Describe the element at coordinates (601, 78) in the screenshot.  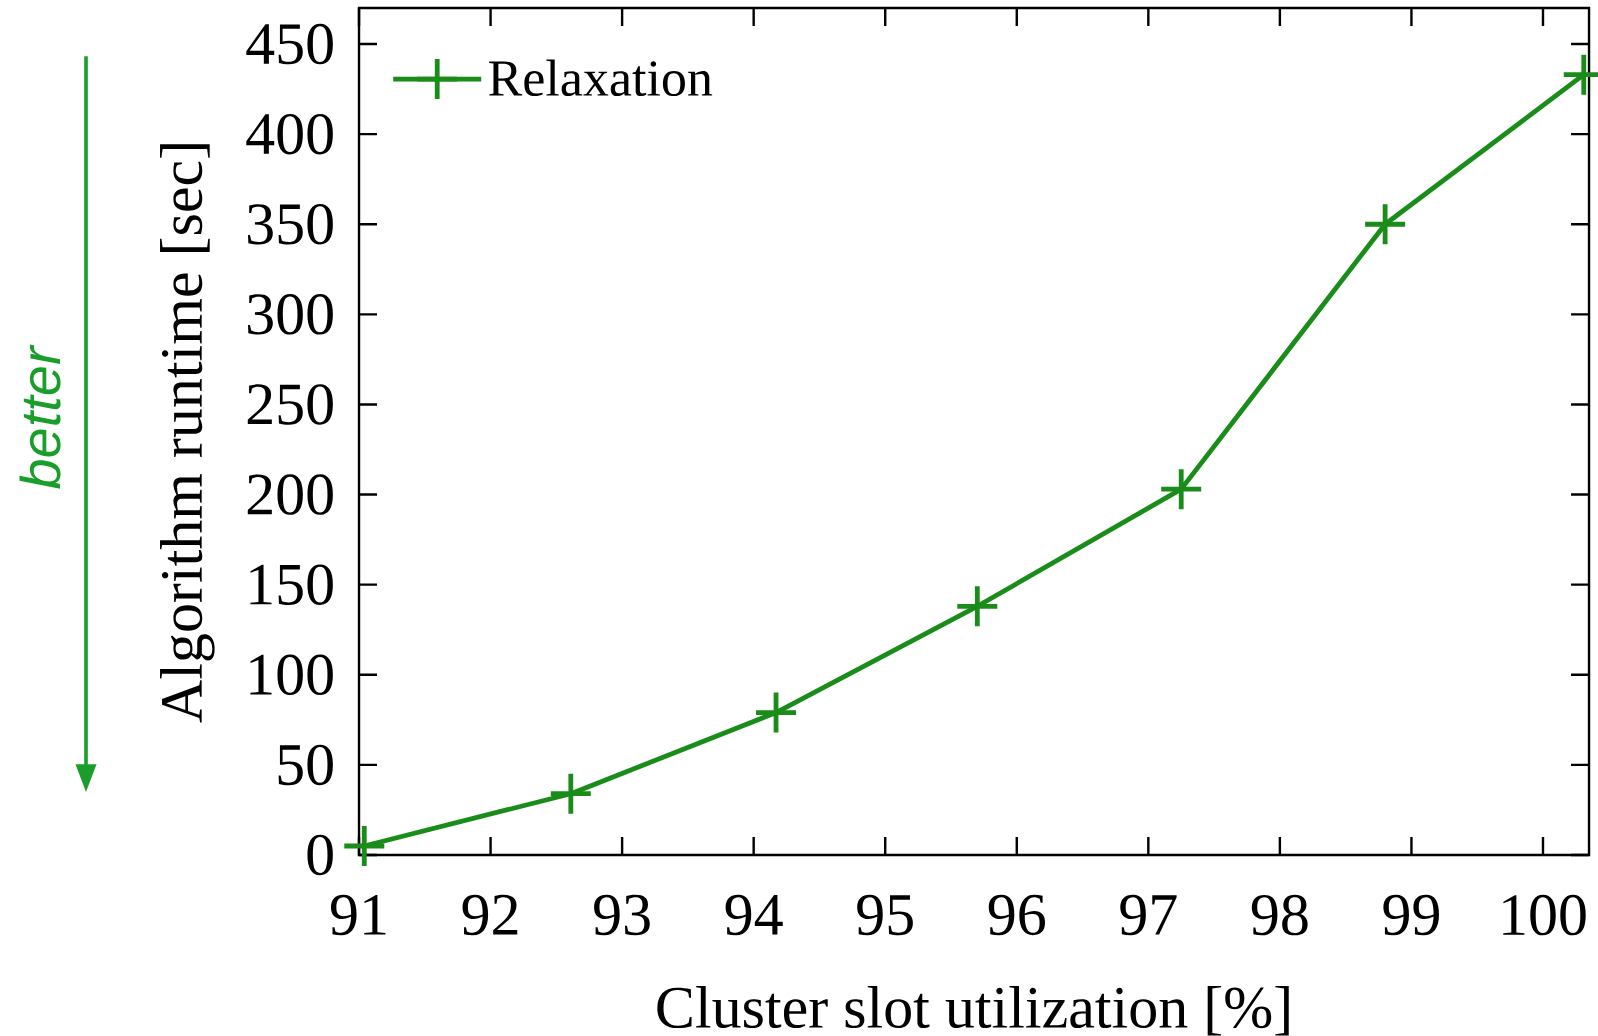
I see `legend-label: Relaxation` at that location.